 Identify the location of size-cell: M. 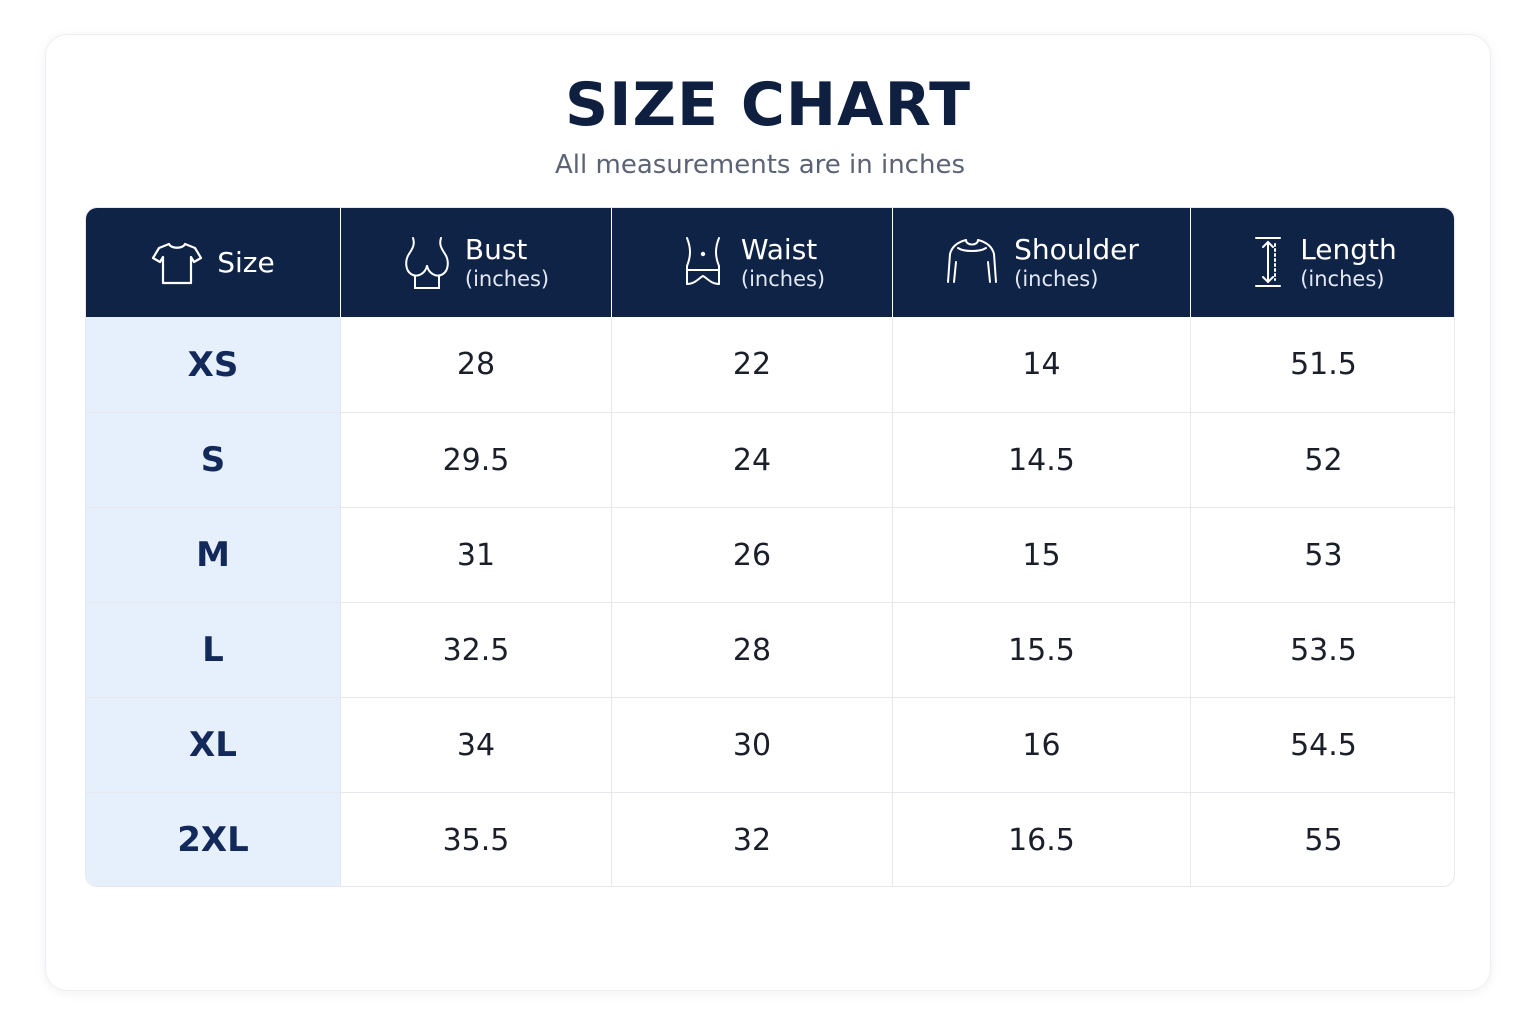
(213, 555).